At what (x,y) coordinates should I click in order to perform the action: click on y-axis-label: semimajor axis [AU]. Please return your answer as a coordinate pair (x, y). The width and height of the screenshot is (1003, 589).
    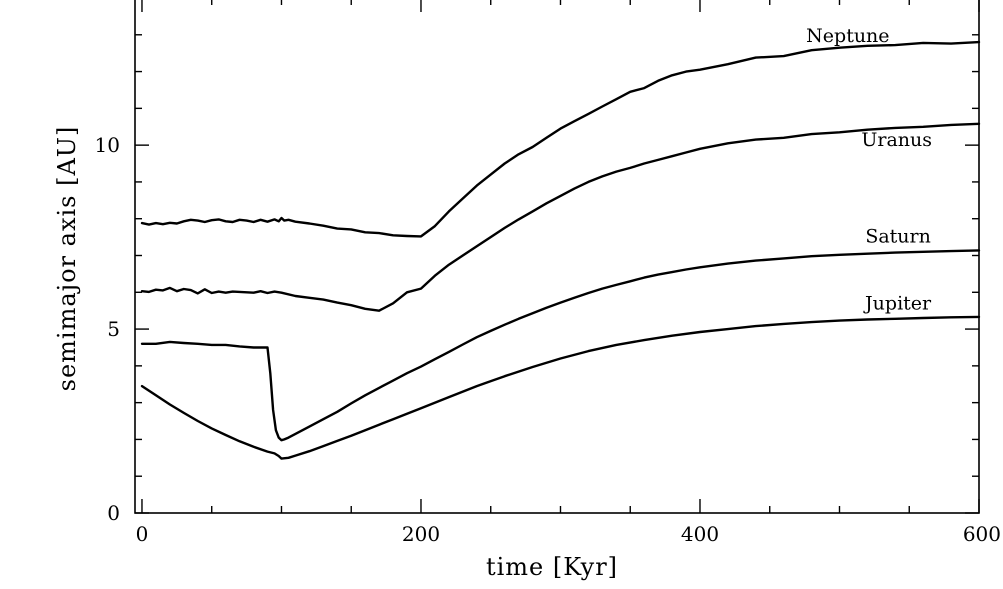
    Looking at the image, I should click on (67, 259).